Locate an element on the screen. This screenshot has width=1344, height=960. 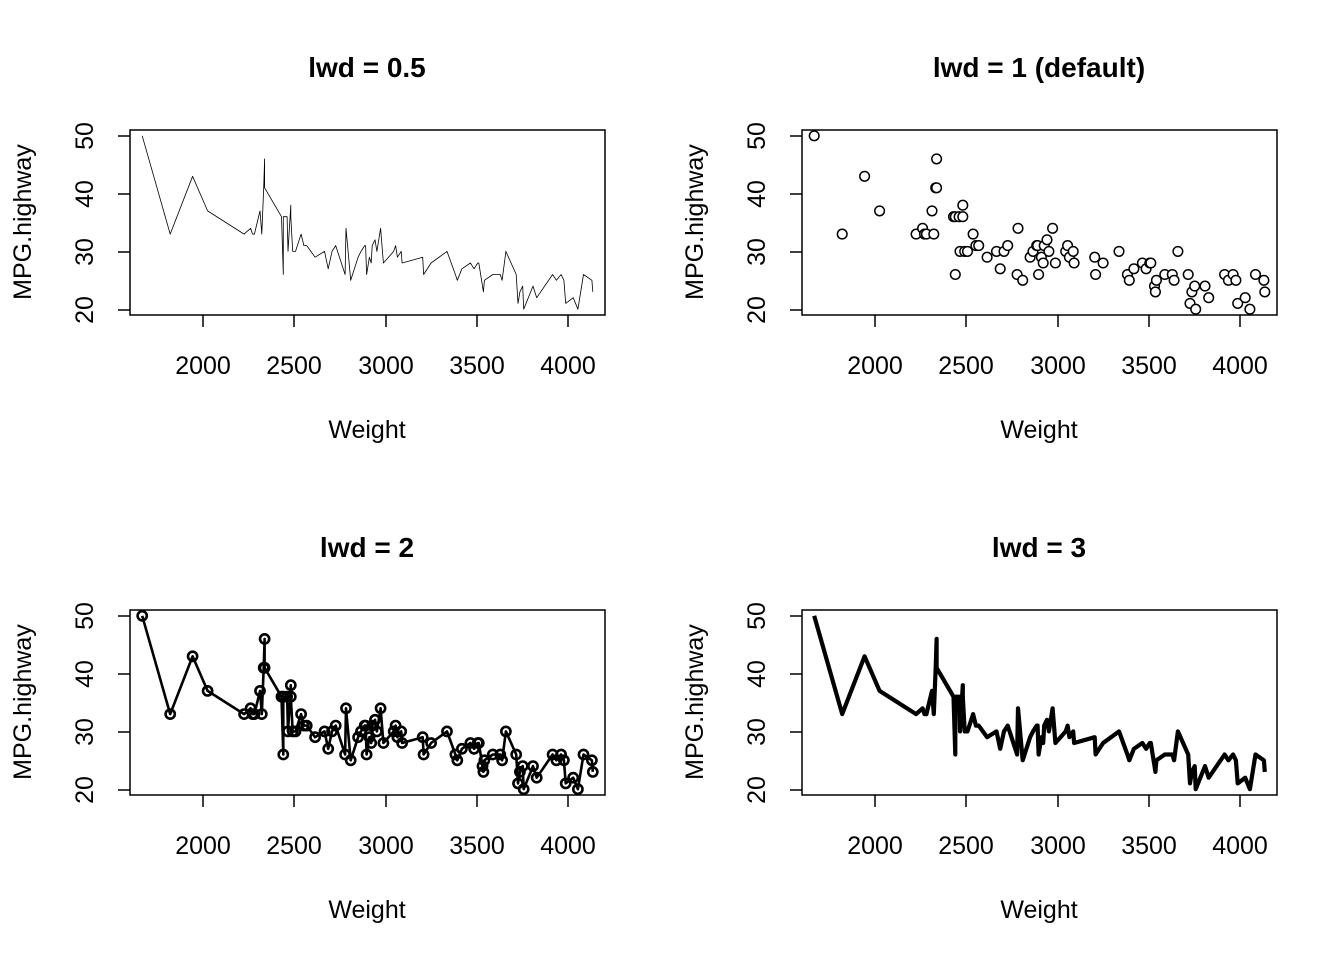
panel-3-xtick-label-2: 3000 is located at coordinates (386, 846).